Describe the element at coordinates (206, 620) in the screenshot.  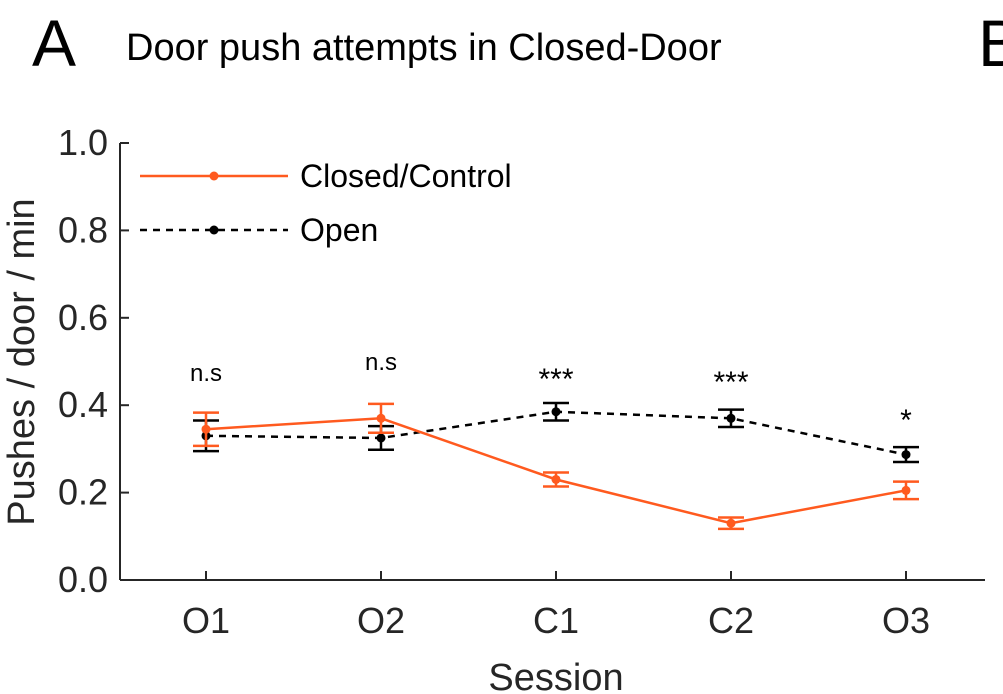
I see `x-tick-label: O1` at that location.